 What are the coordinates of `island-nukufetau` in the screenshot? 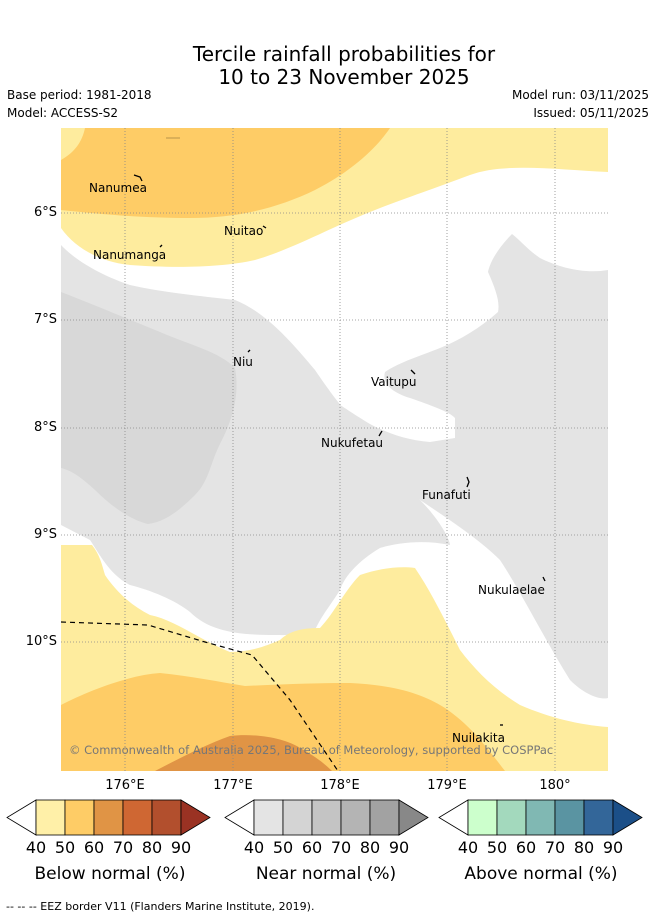 It's located at (380, 433).